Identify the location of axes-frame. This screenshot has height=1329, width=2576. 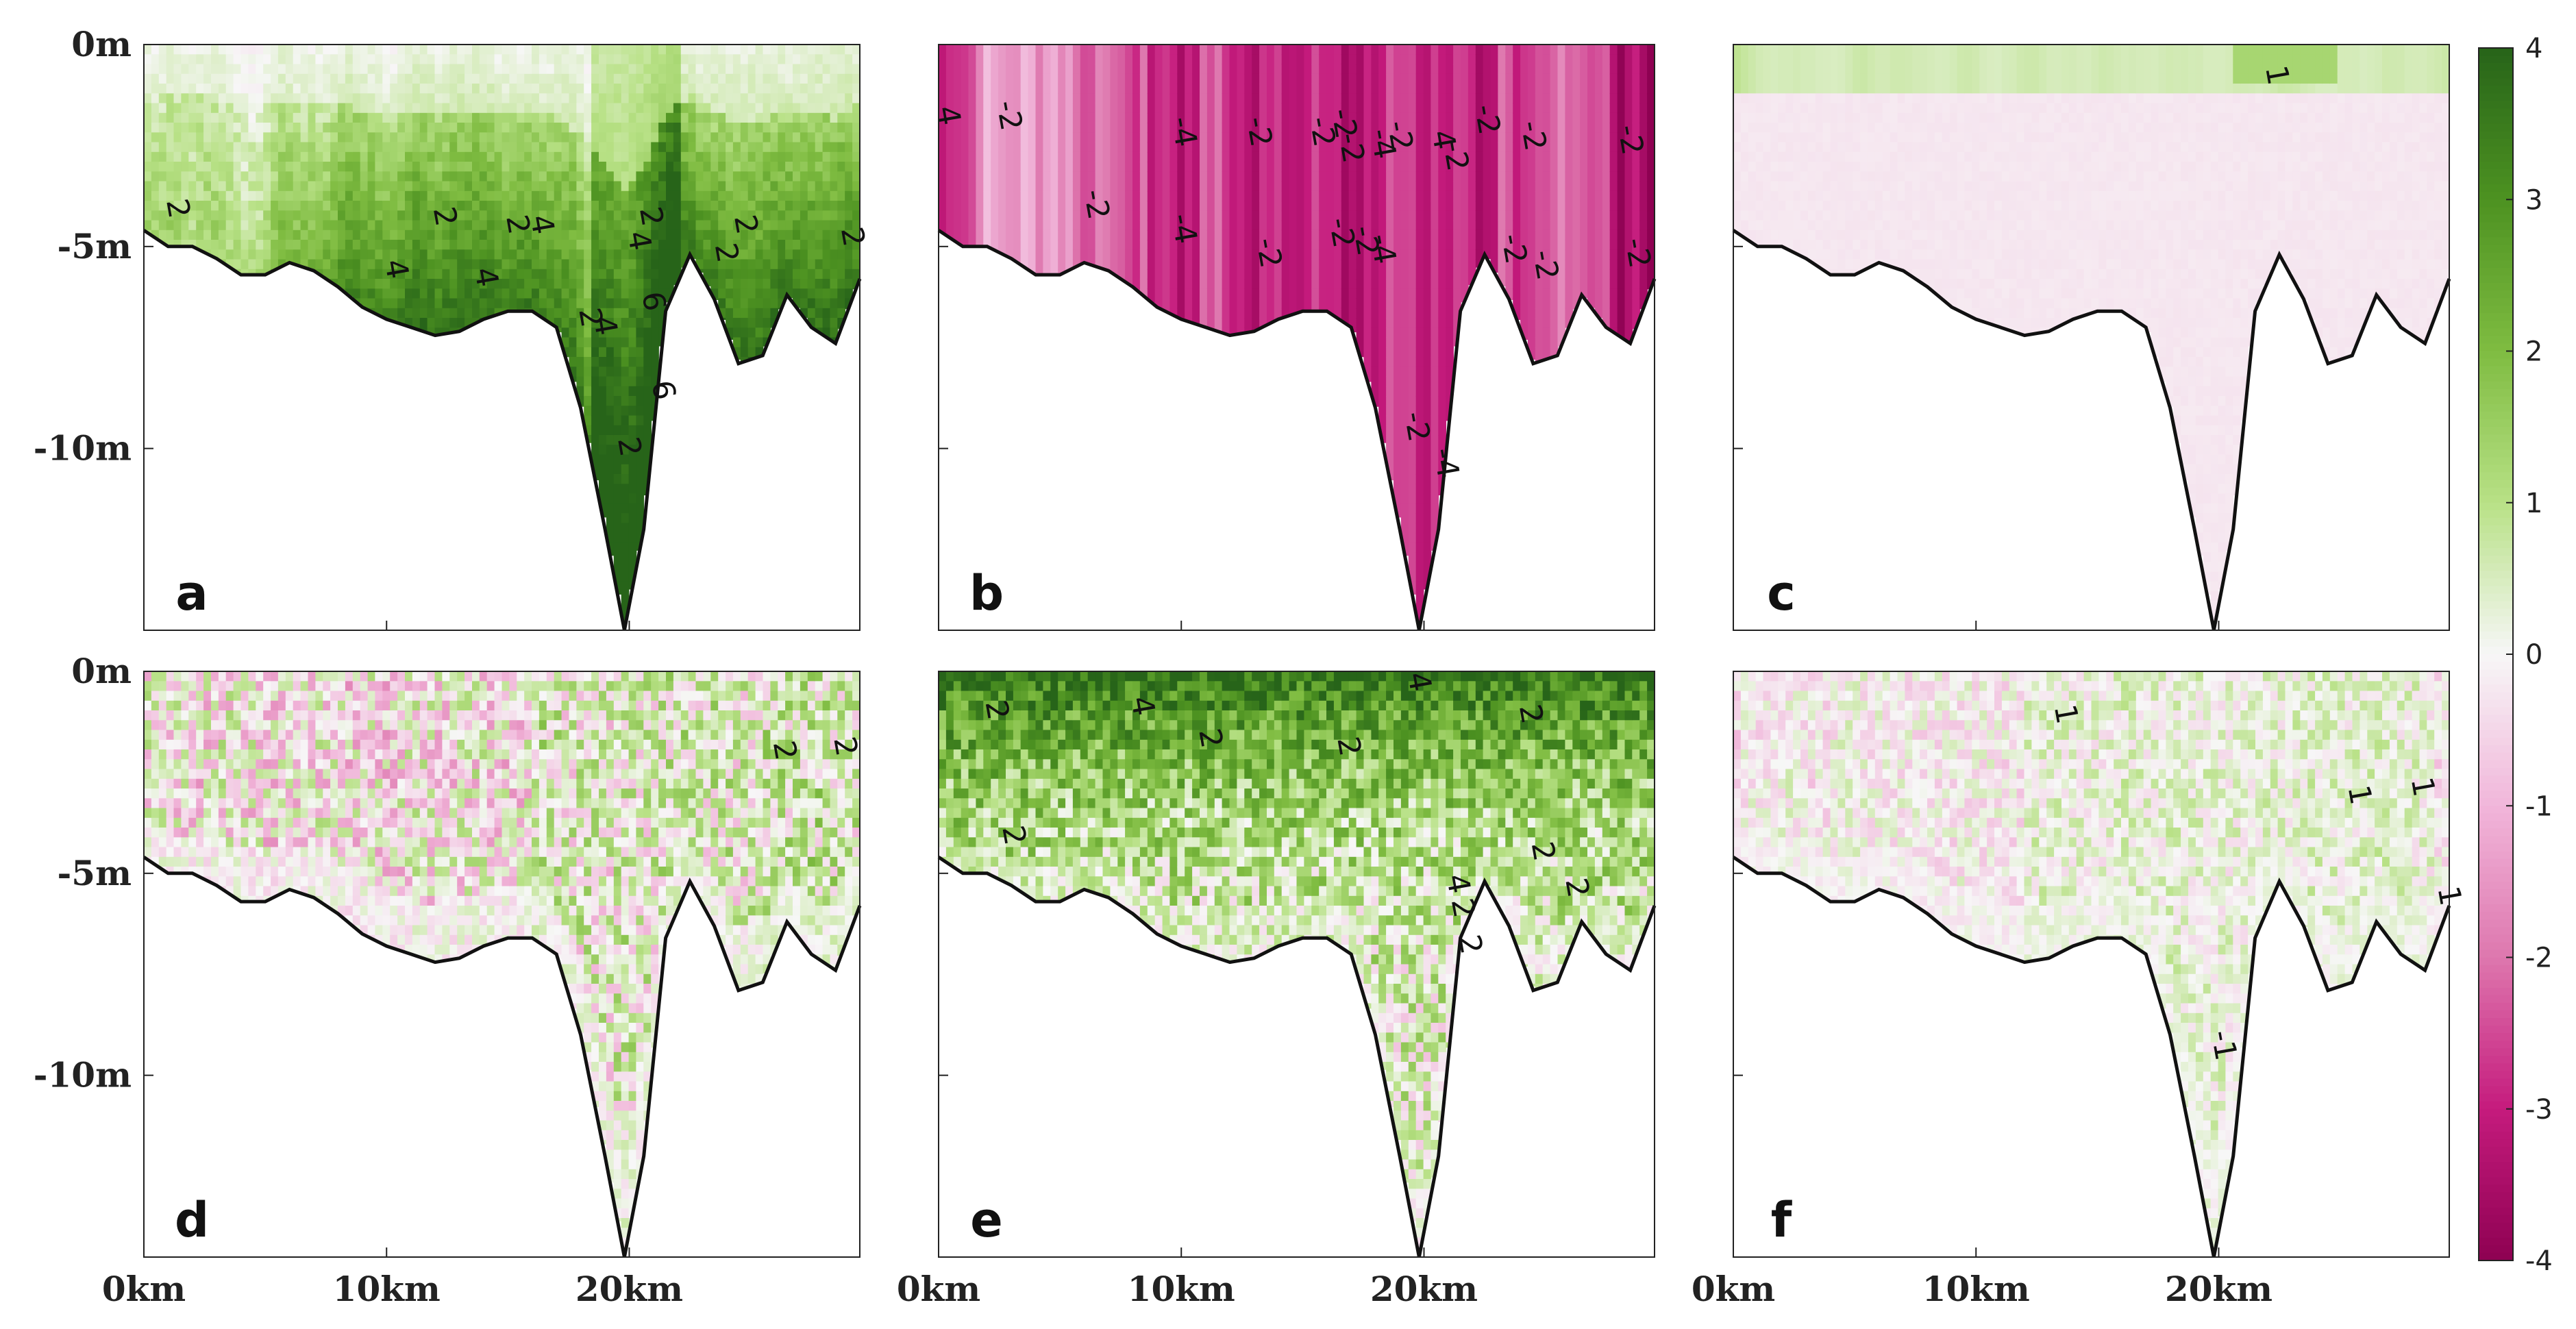
(501, 337).